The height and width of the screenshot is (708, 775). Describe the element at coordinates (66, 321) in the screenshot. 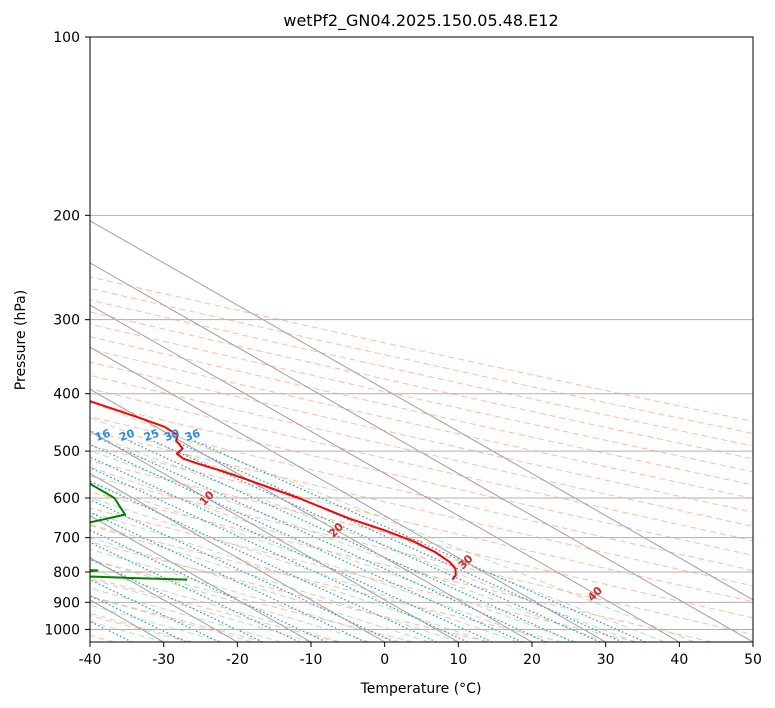

I see `y-tick-label: 300` at that location.